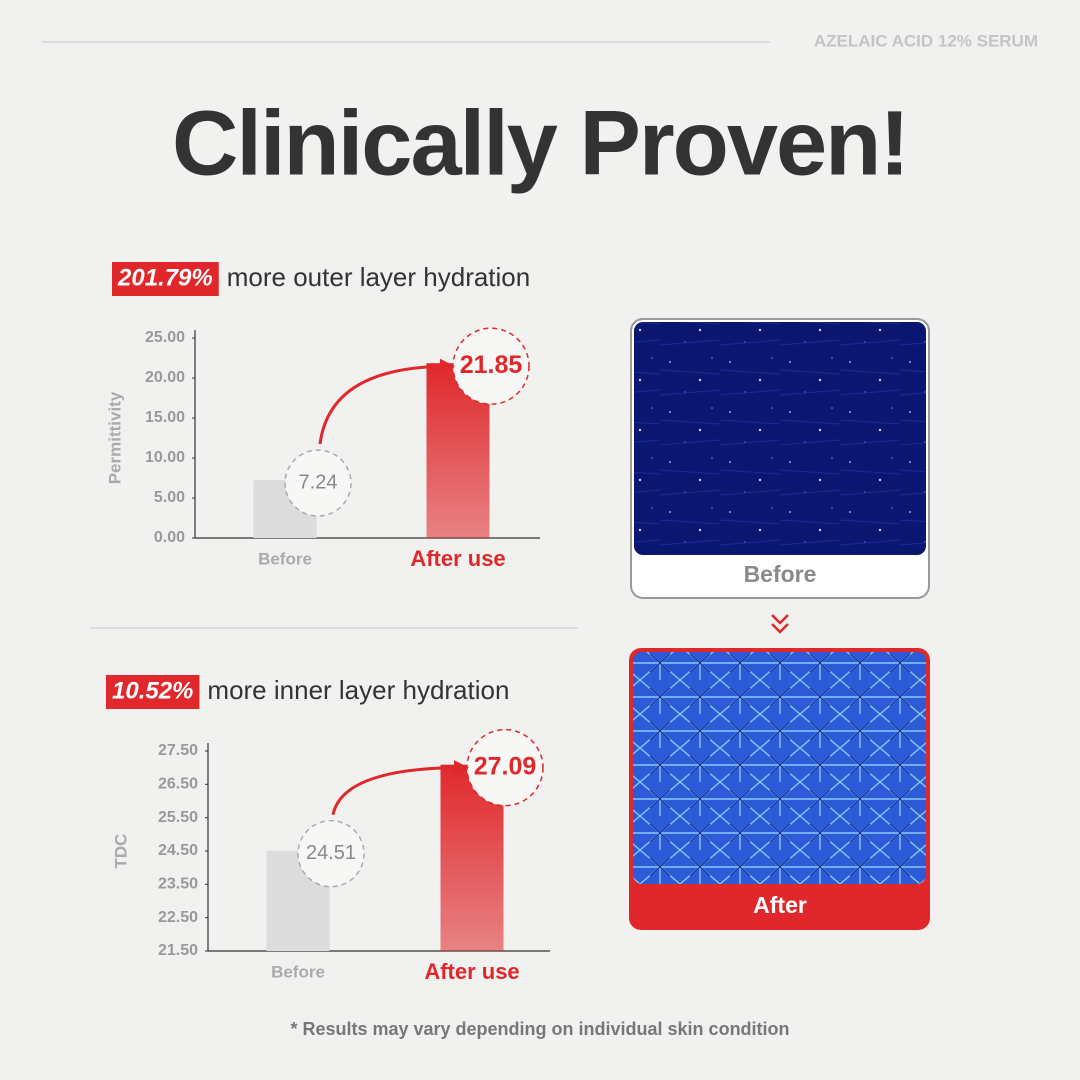 The width and height of the screenshot is (1080, 1080). I want to click on subtitle: more outer layer hydration, so click(378, 277).